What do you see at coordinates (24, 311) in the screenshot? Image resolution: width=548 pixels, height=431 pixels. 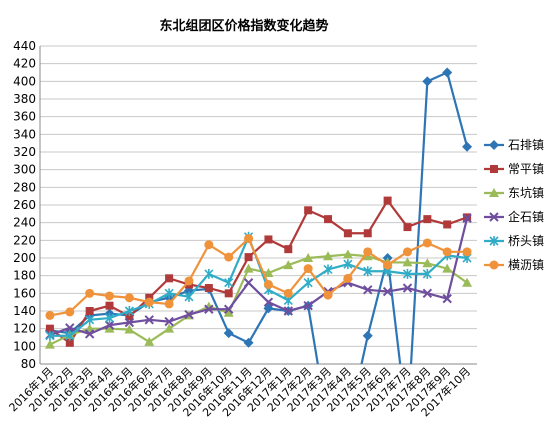 I see `y-tick-label: 140` at bounding box center [24, 311].